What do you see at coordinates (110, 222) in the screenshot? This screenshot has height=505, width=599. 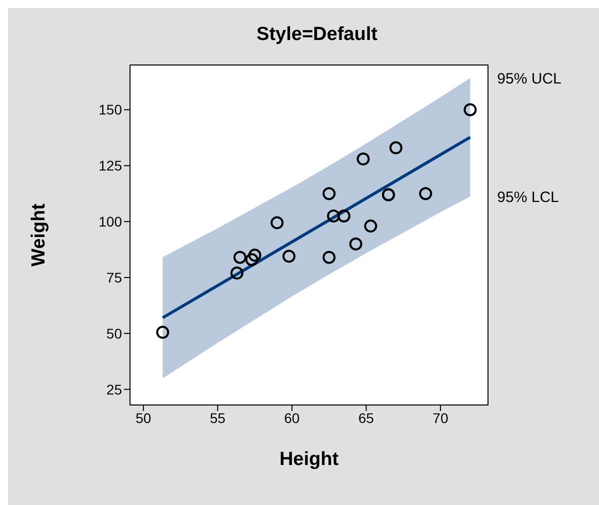 I see `y-tick-label: 100` at bounding box center [110, 222].